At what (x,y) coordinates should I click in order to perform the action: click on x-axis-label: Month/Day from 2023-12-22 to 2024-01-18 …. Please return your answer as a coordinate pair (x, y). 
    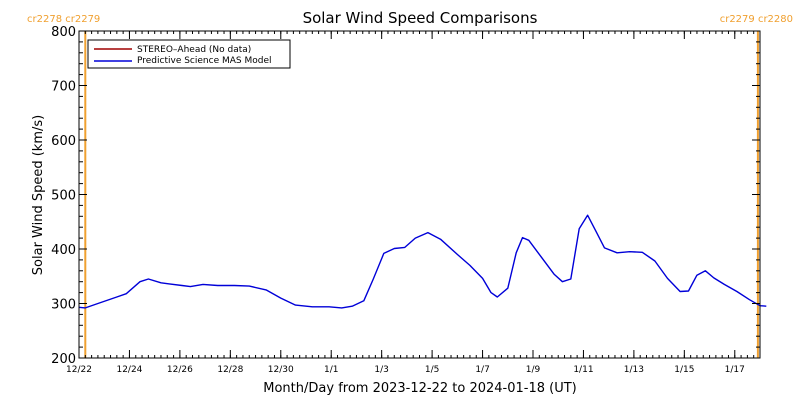
    Looking at the image, I should click on (419, 388).